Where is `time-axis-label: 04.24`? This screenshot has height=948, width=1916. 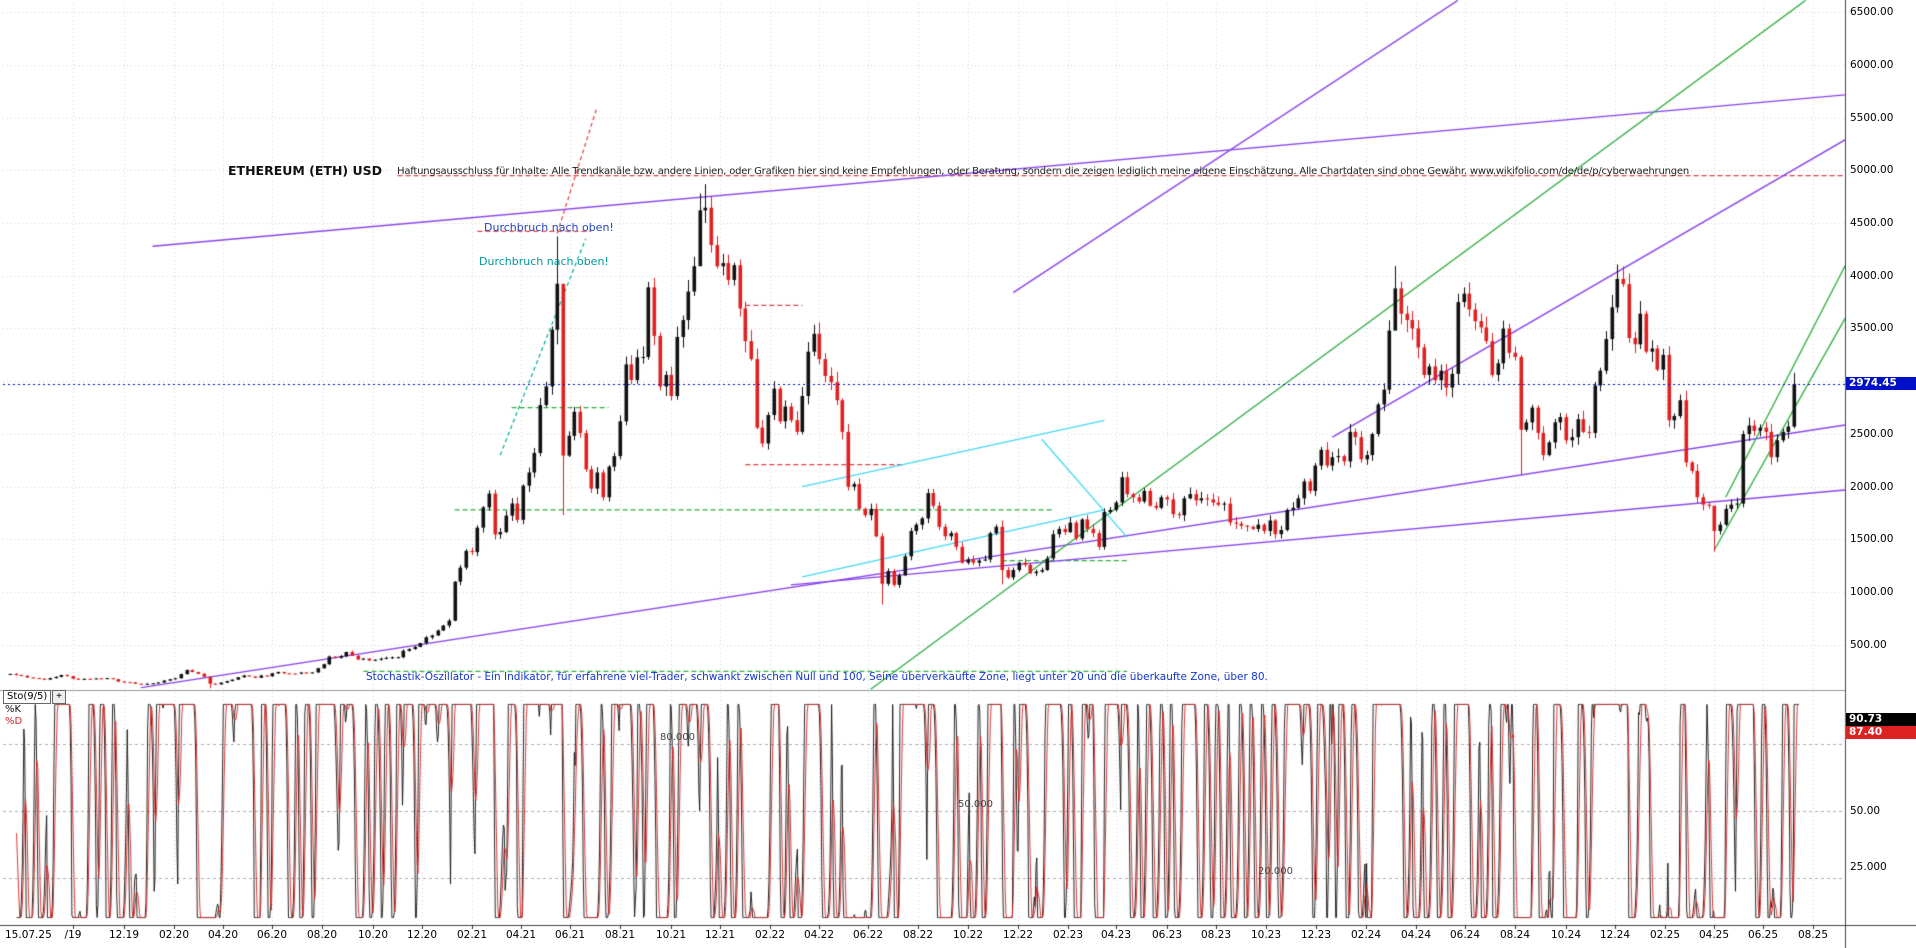 time-axis-label: 04.24 is located at coordinates (1416, 935).